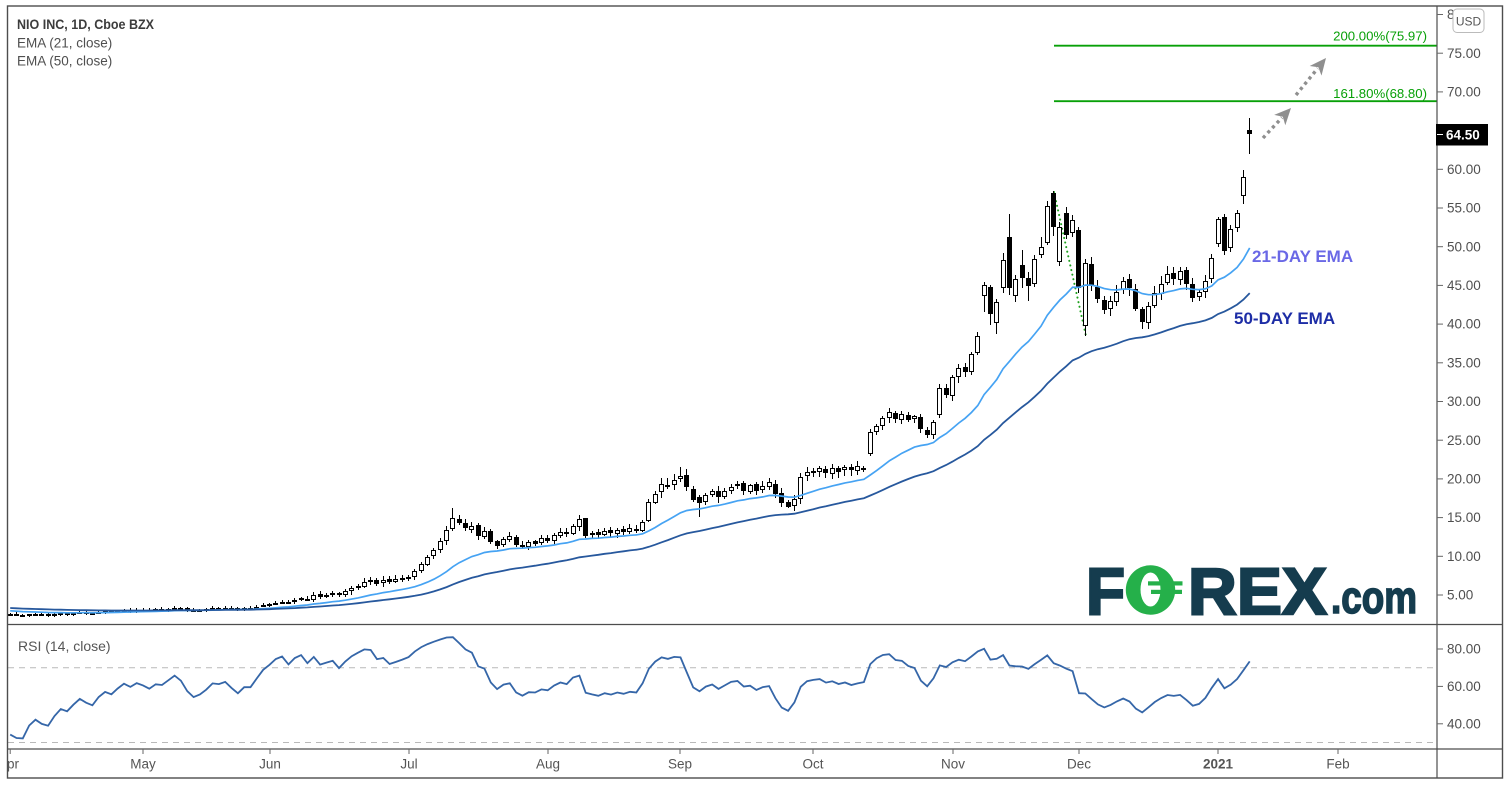 This screenshot has width=1510, height=795. I want to click on svg-text: Oct, so click(812, 764).